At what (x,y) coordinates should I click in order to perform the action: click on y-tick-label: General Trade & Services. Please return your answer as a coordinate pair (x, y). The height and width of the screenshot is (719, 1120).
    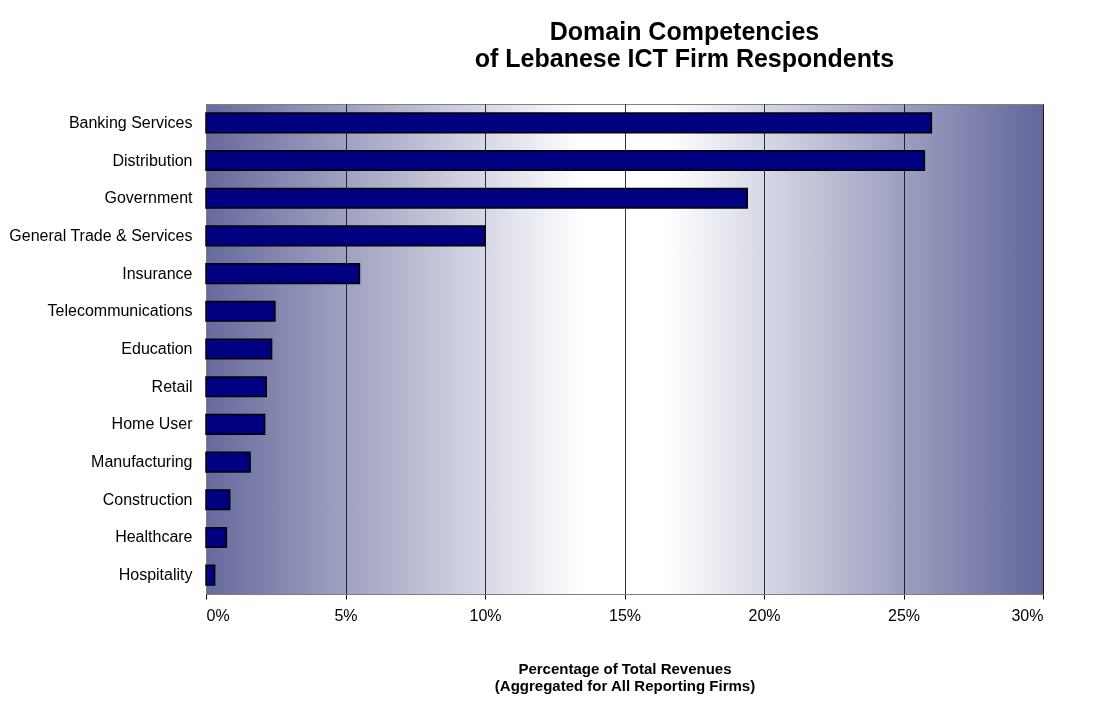
    Looking at the image, I should click on (101, 235).